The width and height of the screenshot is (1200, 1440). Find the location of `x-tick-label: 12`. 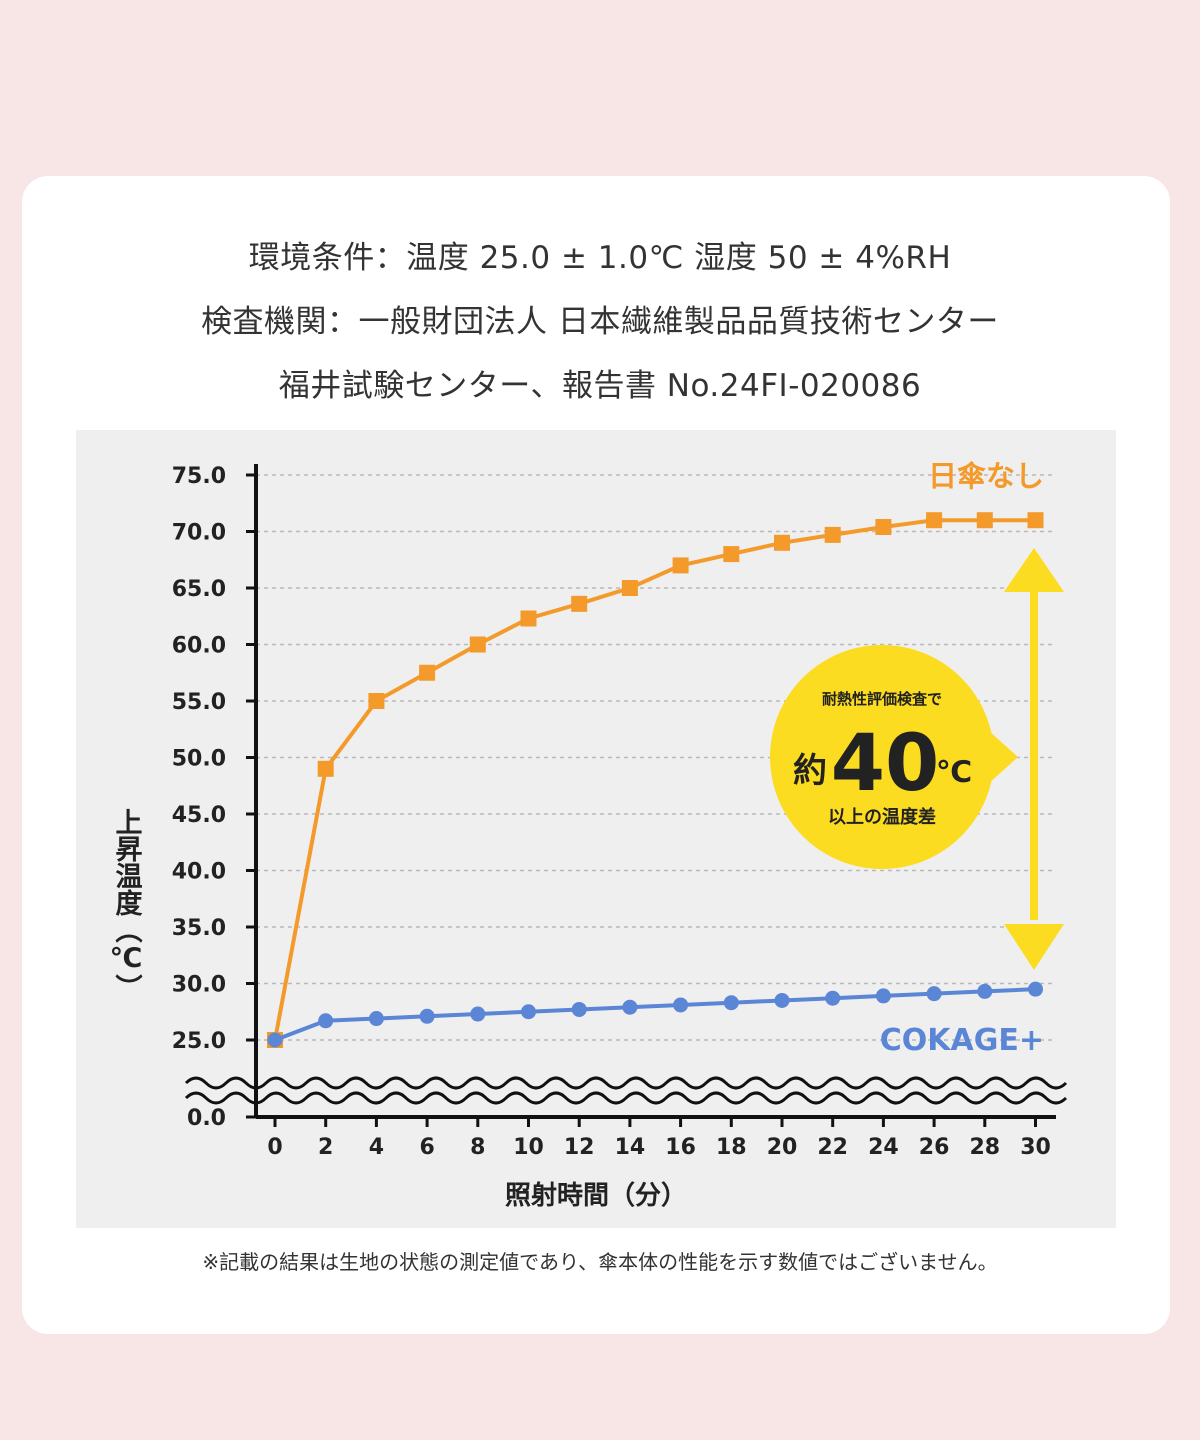

x-tick-label: 12 is located at coordinates (579, 1147).